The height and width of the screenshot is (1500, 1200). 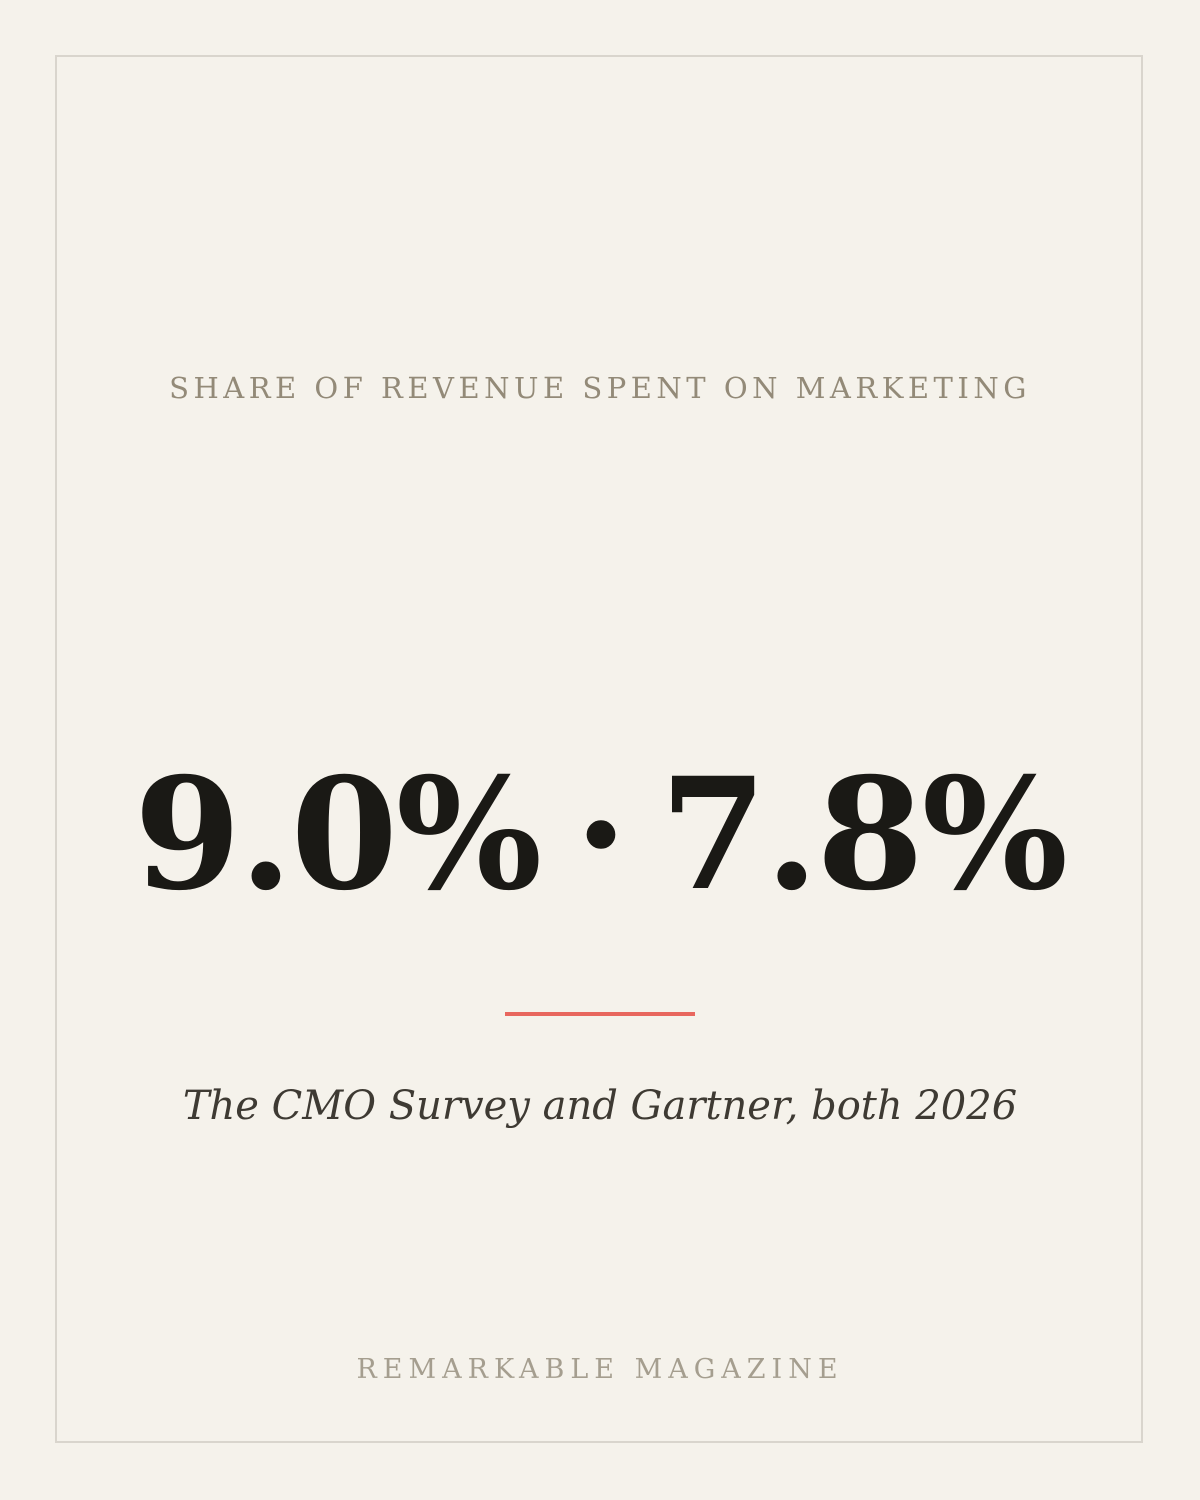 What do you see at coordinates (600, 1014) in the screenshot?
I see `accent-rule` at bounding box center [600, 1014].